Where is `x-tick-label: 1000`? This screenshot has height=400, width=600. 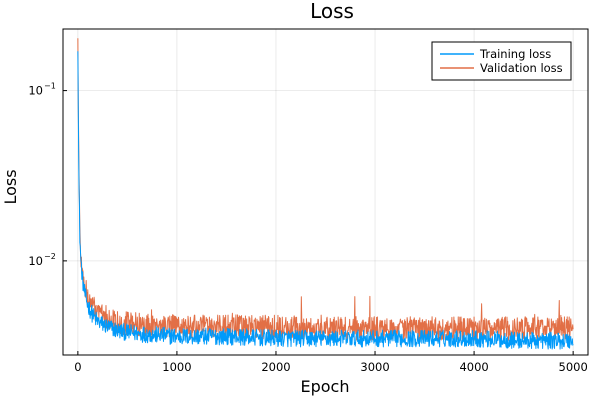
x-tick-label: 1000 is located at coordinates (176, 367).